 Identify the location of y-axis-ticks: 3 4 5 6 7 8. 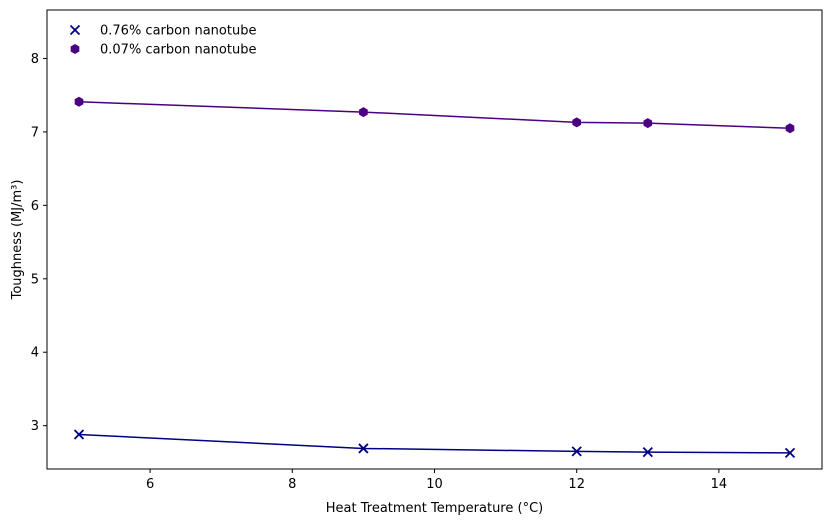
(39, 243).